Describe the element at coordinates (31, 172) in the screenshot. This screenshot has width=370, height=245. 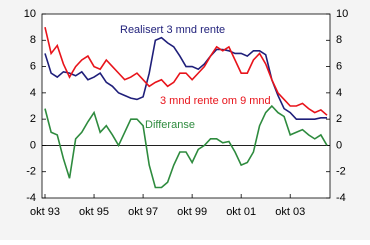
I see `y-tick-label: -2` at that location.